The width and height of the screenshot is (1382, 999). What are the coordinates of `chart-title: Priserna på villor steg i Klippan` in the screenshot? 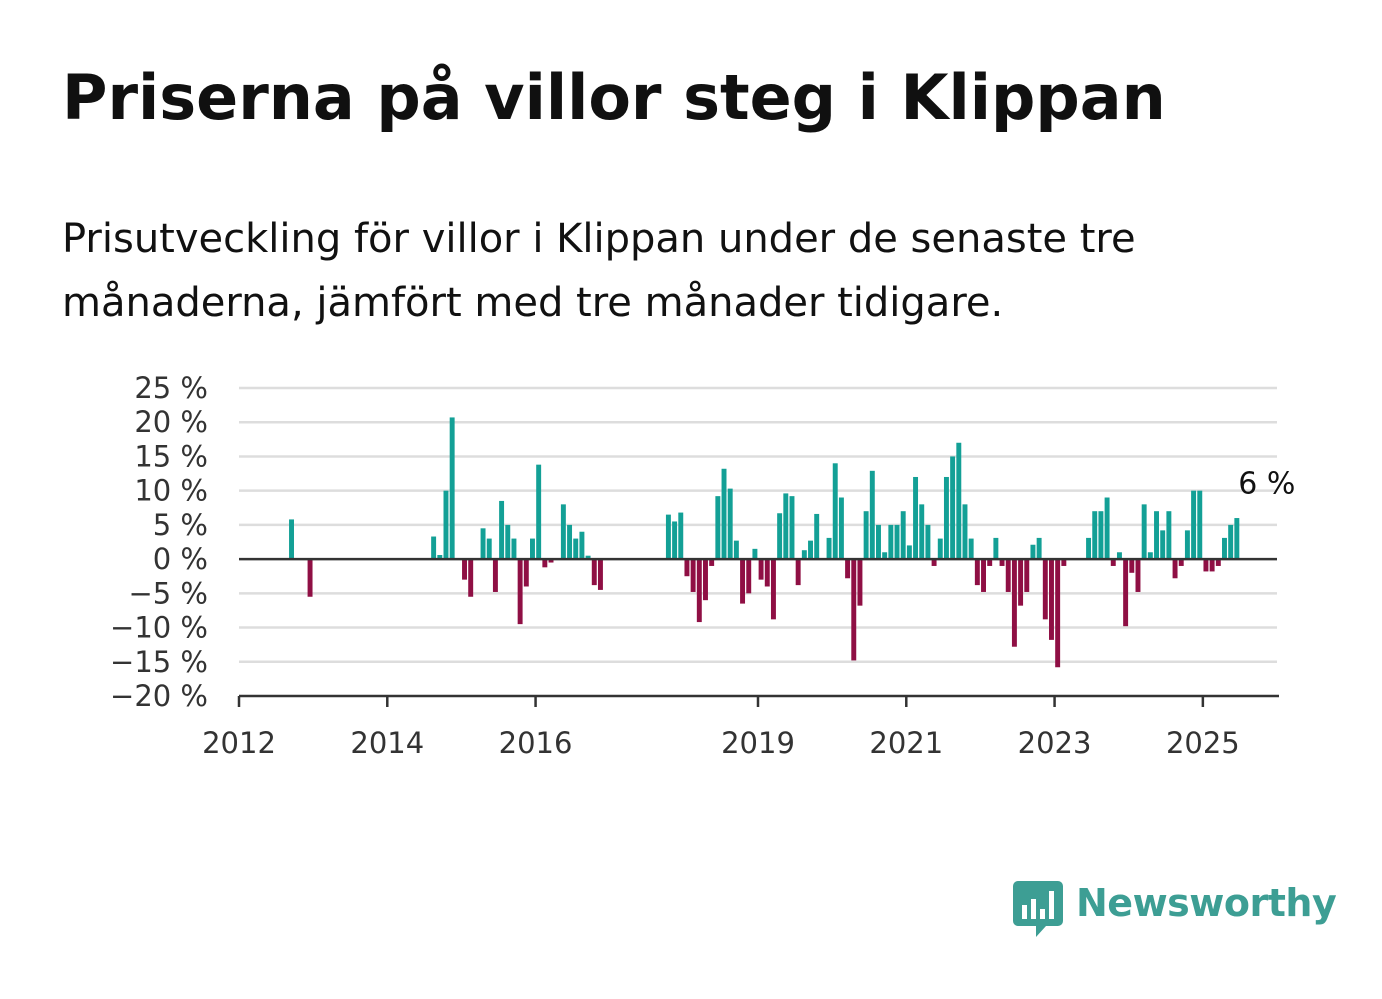 It's located at (614, 97).